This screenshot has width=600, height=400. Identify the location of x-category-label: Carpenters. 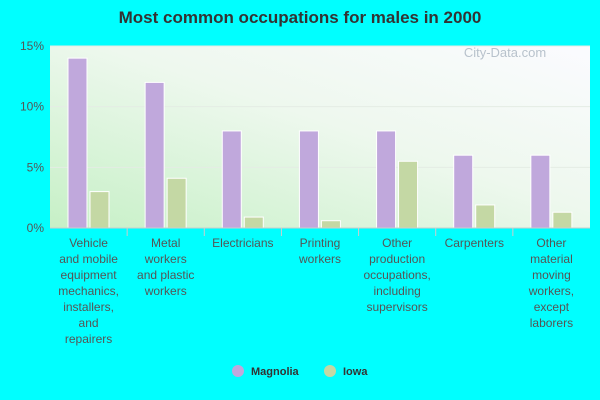
(474, 243).